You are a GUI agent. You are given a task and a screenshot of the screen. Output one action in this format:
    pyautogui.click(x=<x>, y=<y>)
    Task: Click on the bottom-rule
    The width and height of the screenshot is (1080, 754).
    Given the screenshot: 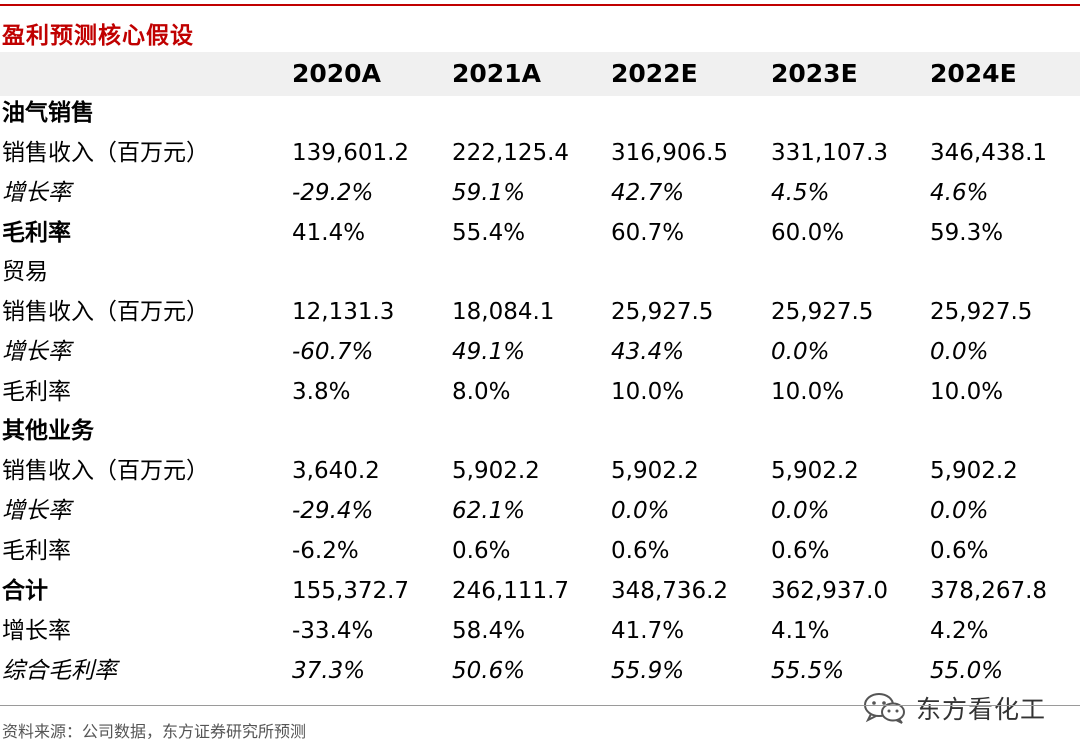 What is the action you would take?
    pyautogui.click(x=540, y=705)
    